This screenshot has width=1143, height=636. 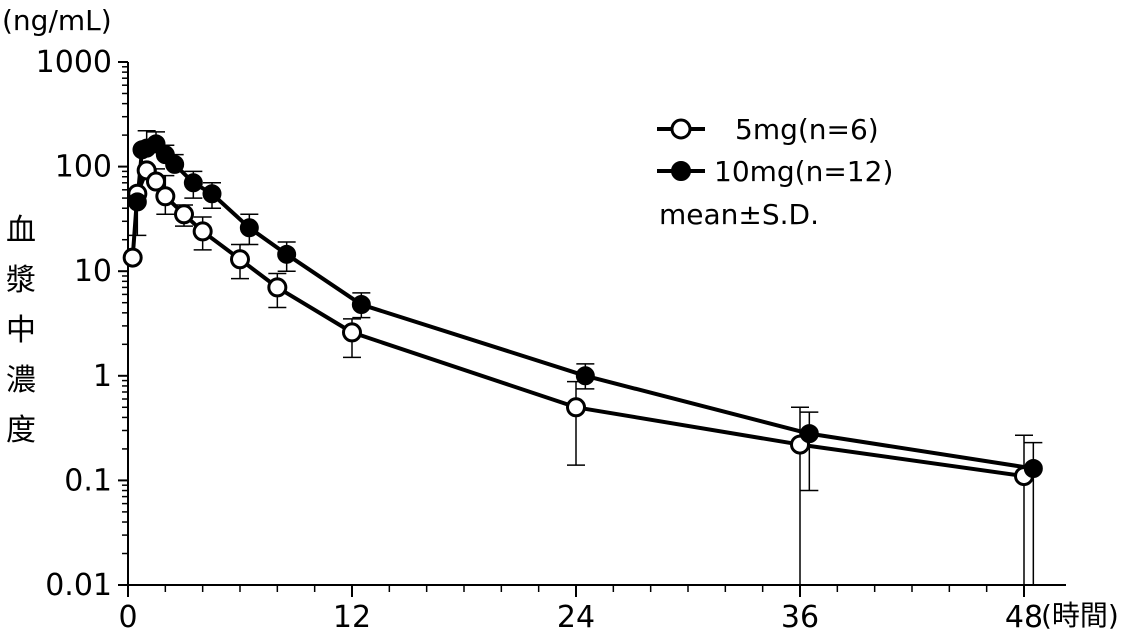 What do you see at coordinates (1024, 617) in the screenshot?
I see `x-tick-label: 48` at bounding box center [1024, 617].